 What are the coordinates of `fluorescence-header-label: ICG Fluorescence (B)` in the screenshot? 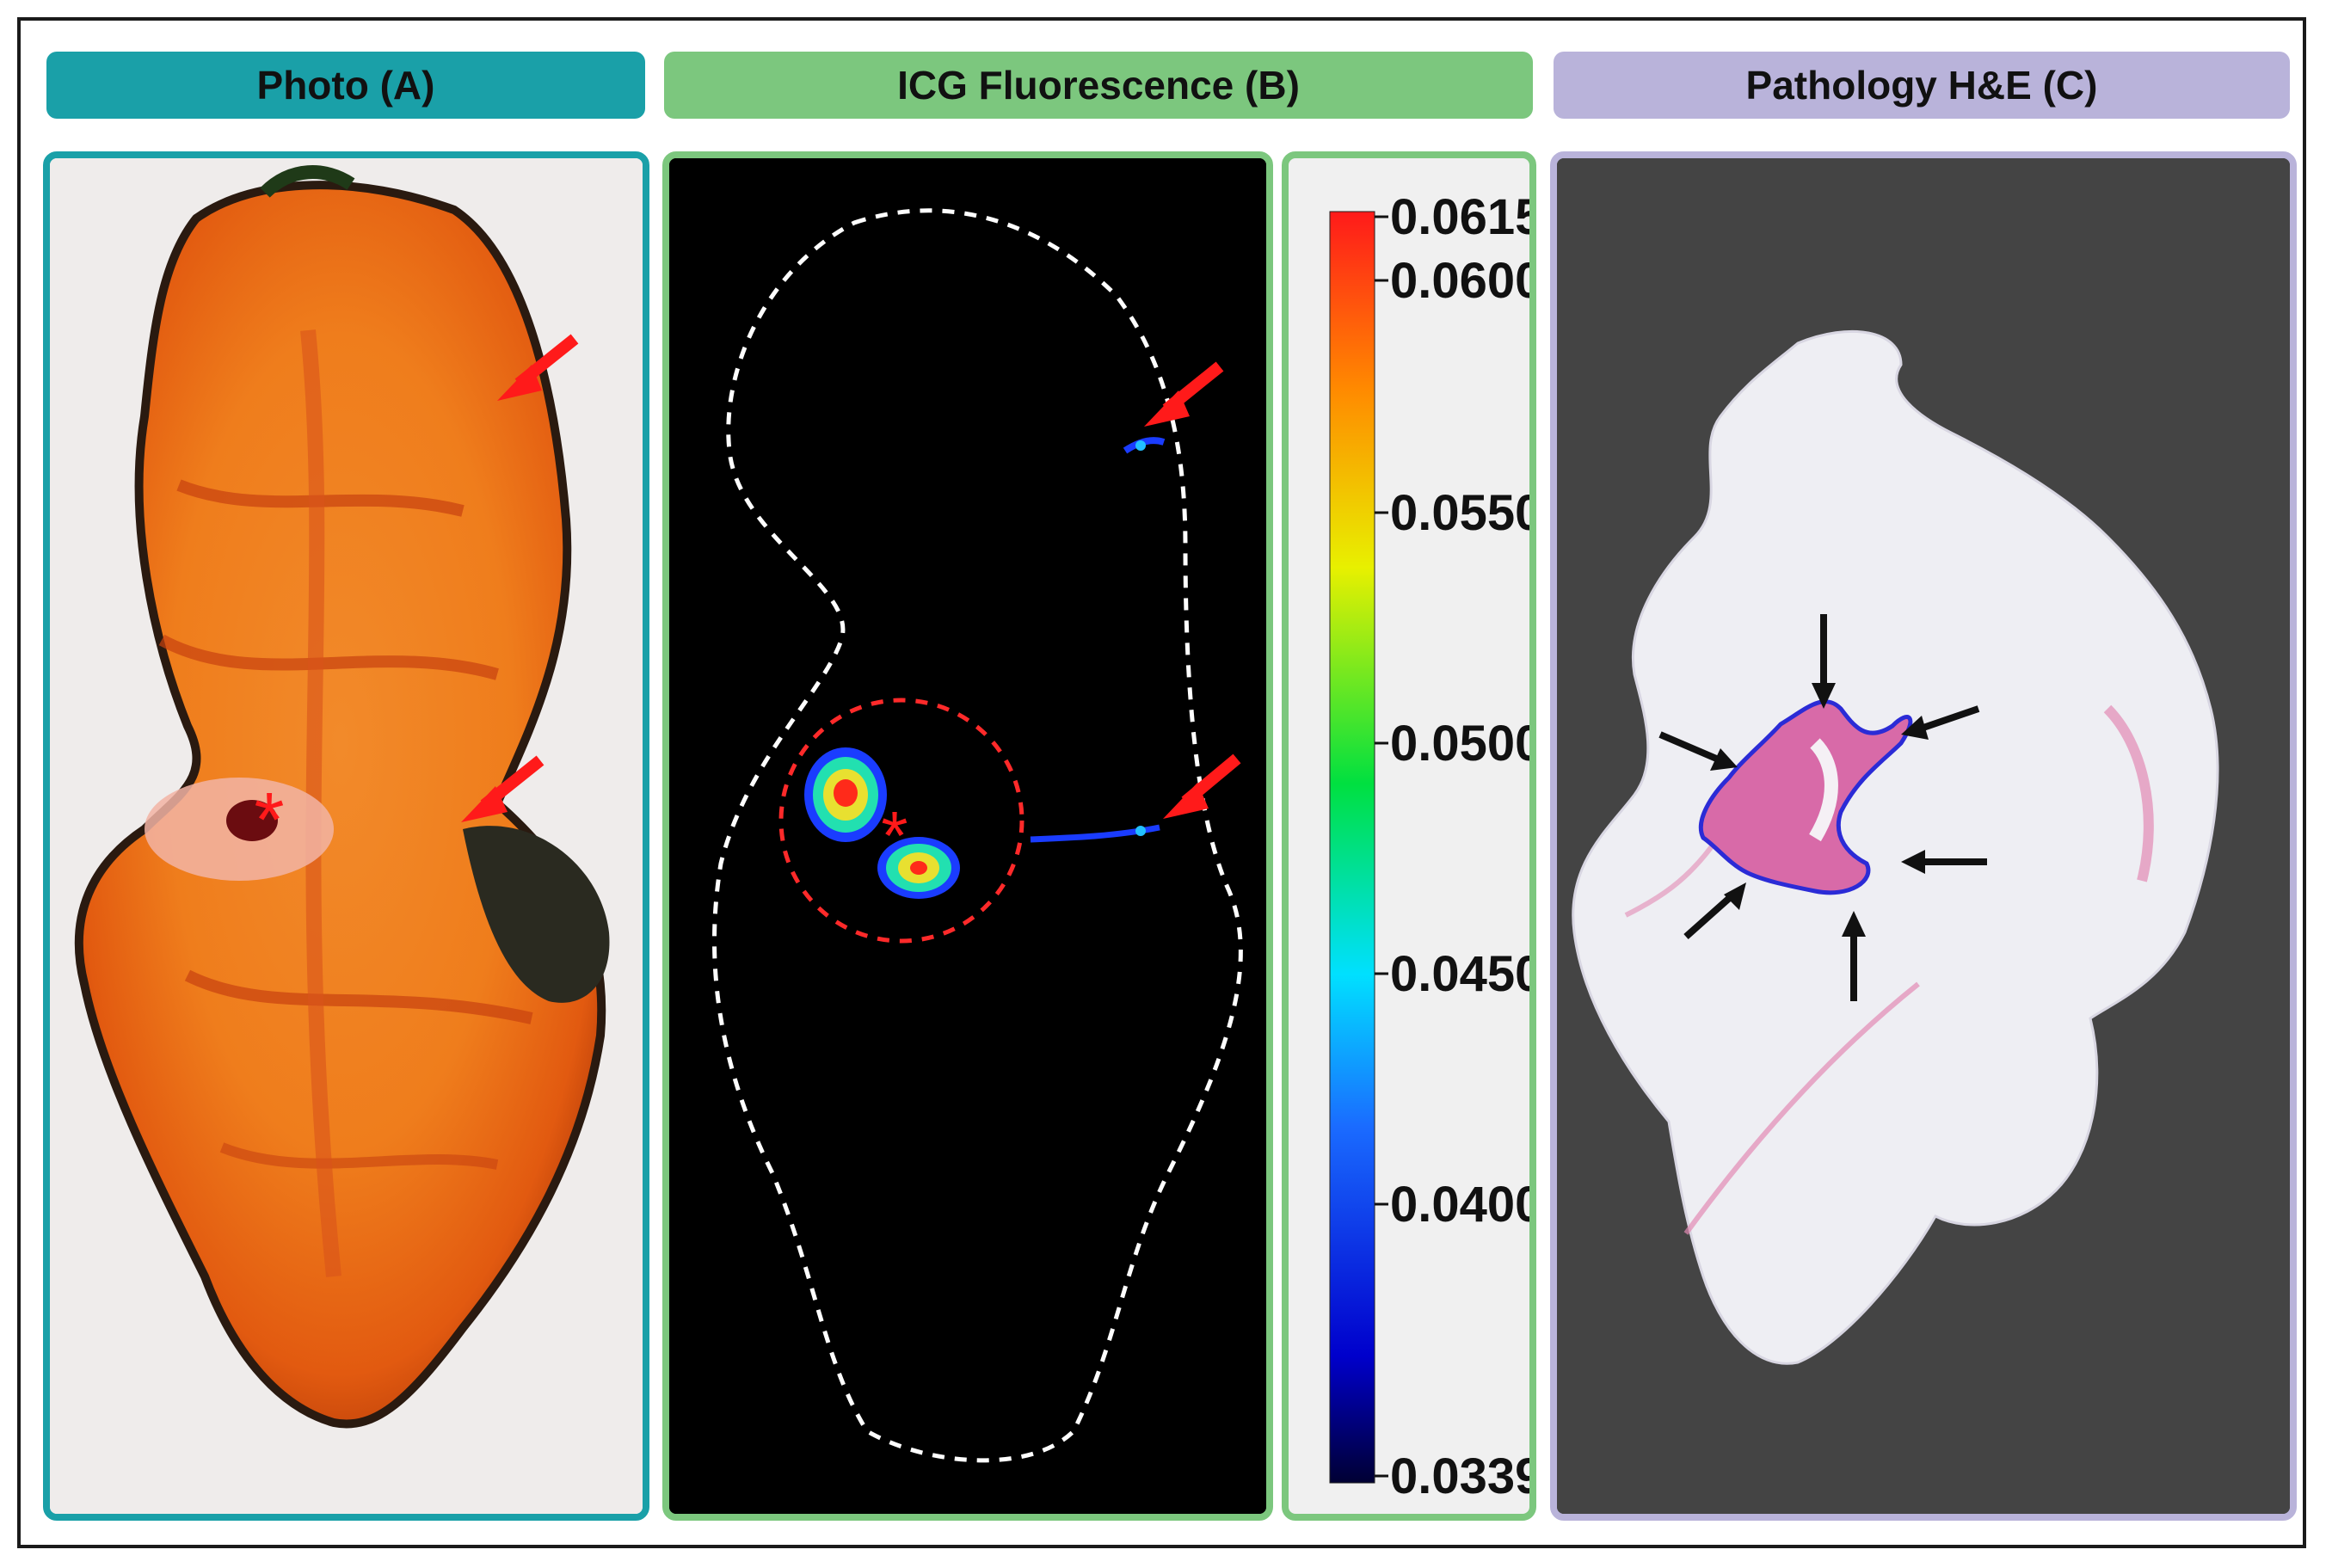 It's located at (1098, 86).